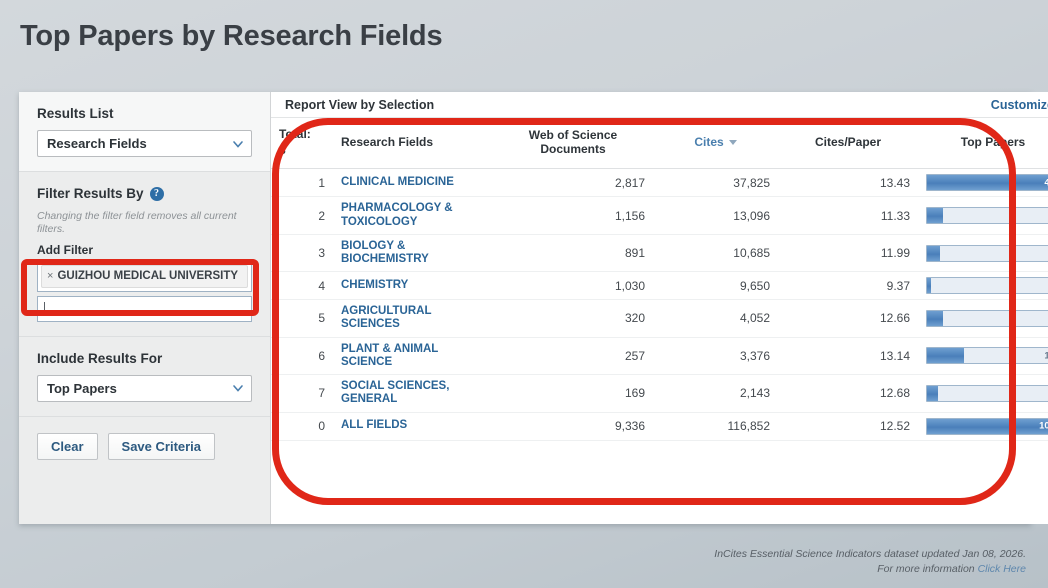 This screenshot has width=1048, height=588. I want to click on results-list-select: Research Fields, so click(144, 143).